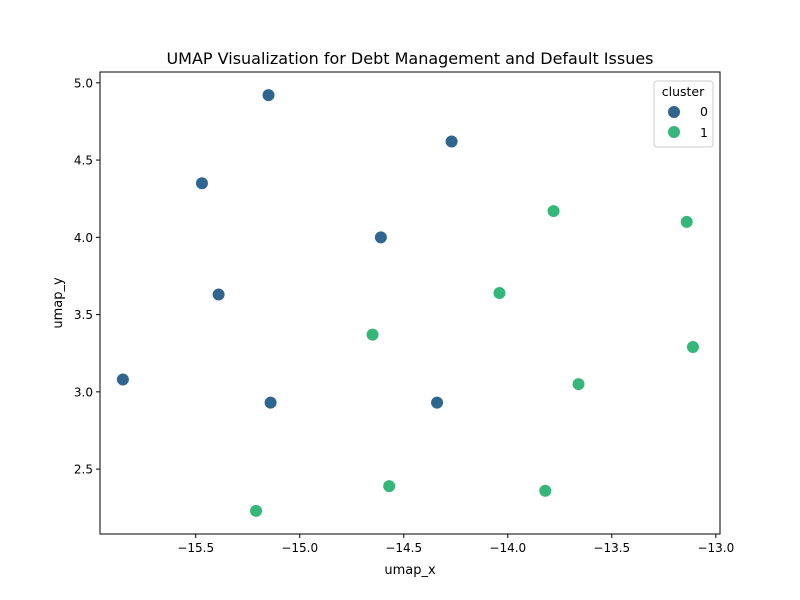 This screenshot has height=600, width=800. What do you see at coordinates (83, 392) in the screenshot?
I see `y-tick-label: 3.0` at bounding box center [83, 392].